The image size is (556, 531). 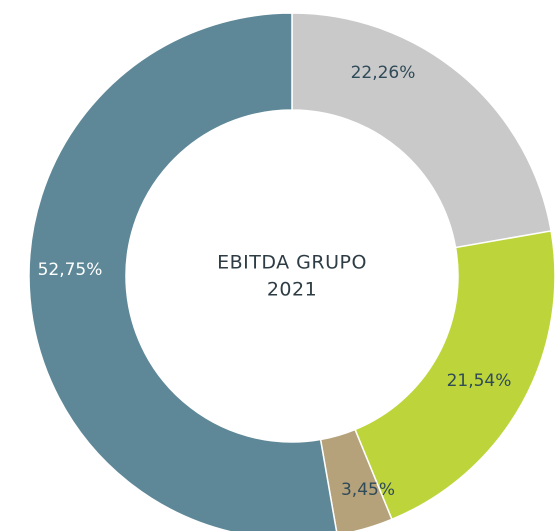 What do you see at coordinates (383, 73) in the screenshot?
I see `value-label: 22,26%` at bounding box center [383, 73].